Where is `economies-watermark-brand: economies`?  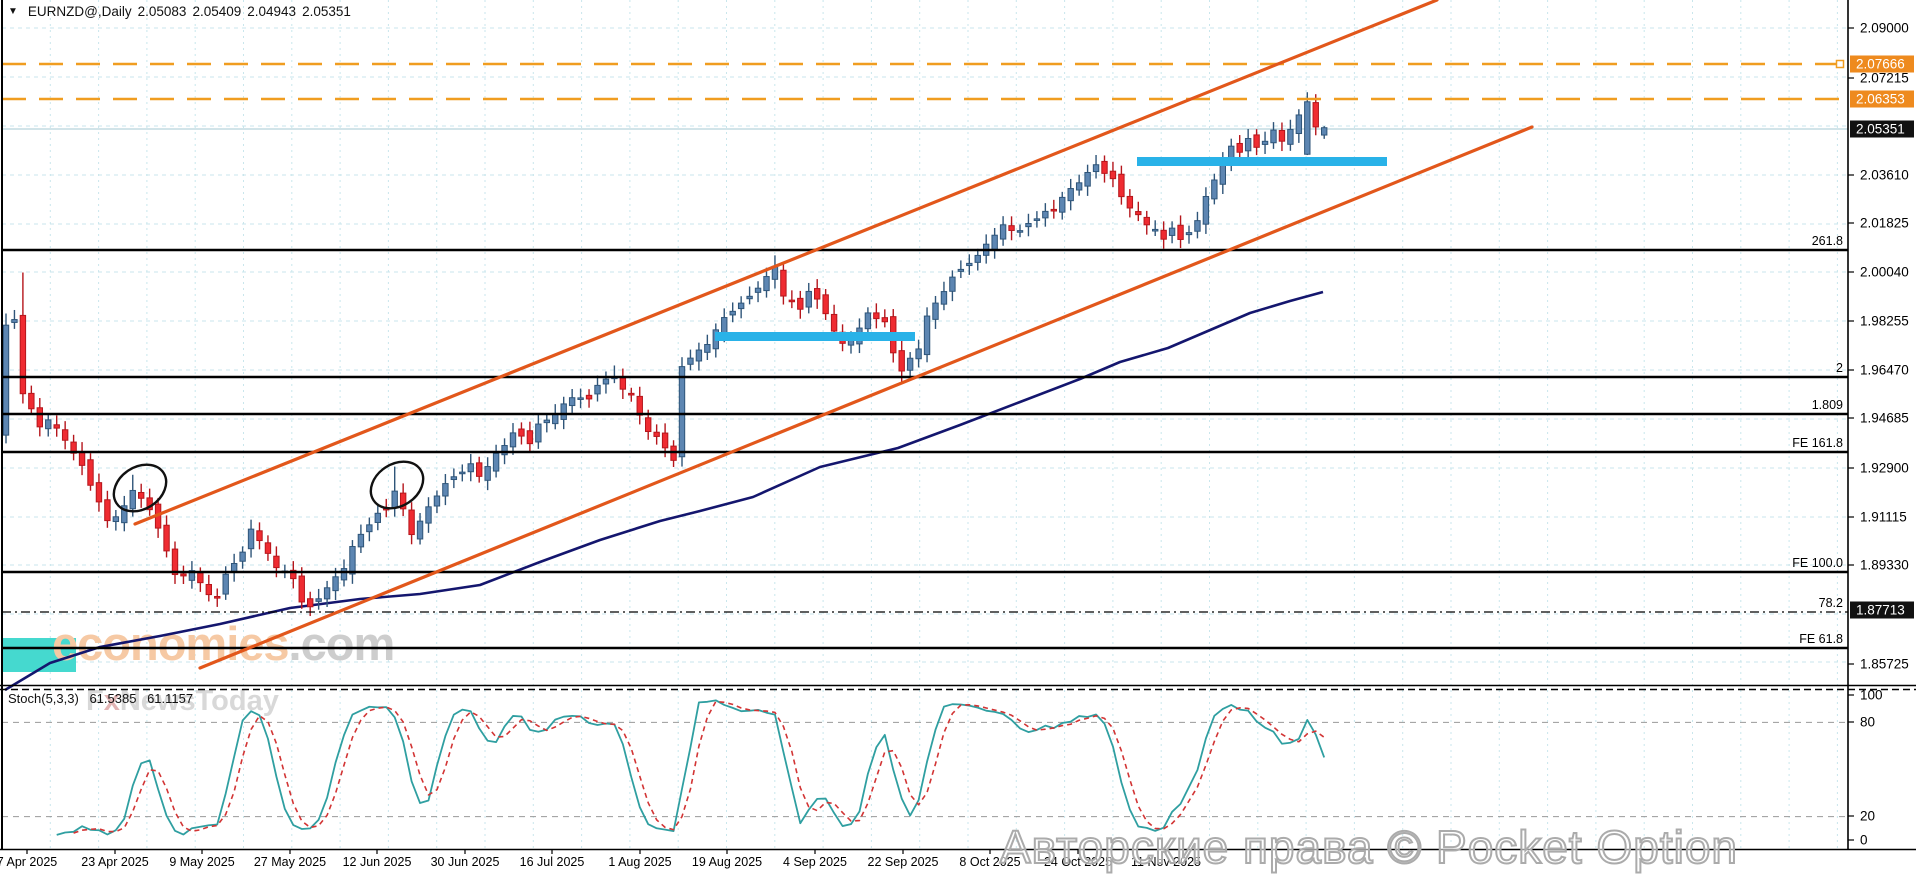
economies-watermark-brand: economies is located at coordinates (170, 643).